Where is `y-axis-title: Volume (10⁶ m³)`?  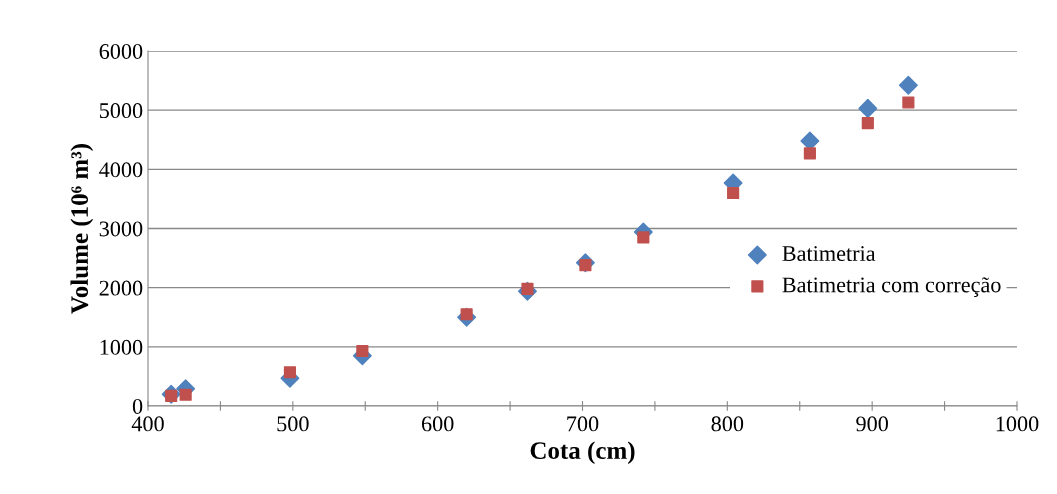
y-axis-title: Volume (10⁶ m³) is located at coordinates (82, 229).